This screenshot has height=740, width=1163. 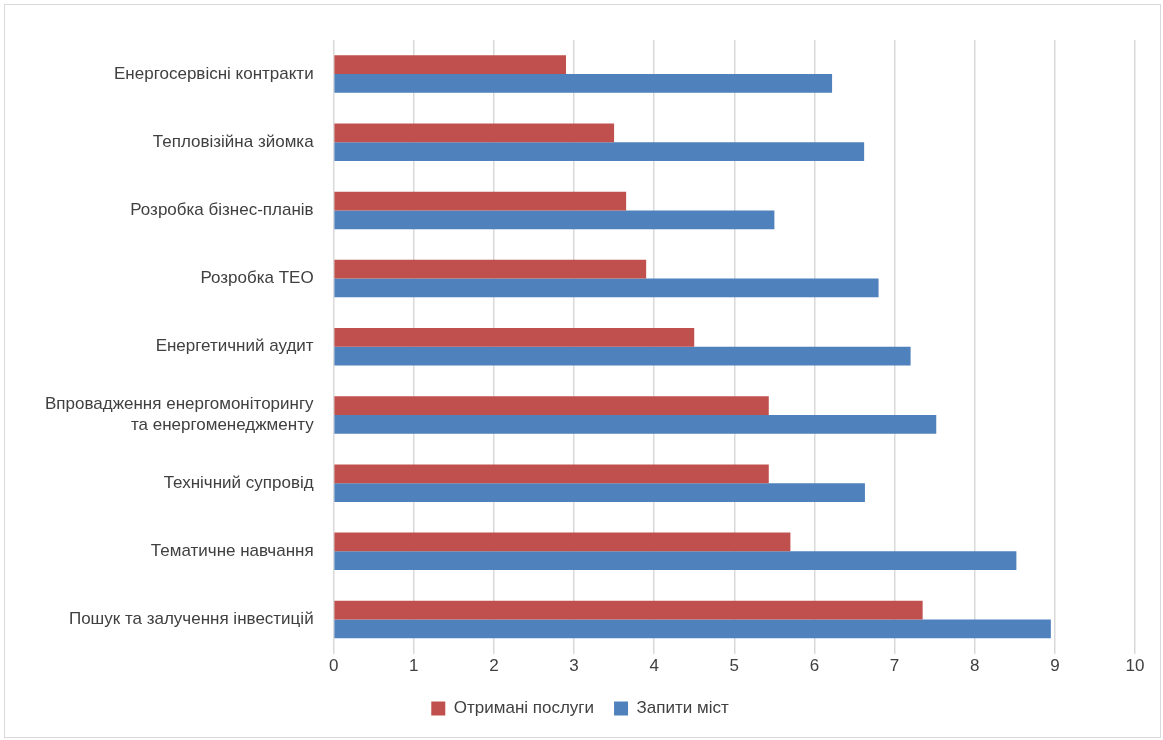 What do you see at coordinates (214, 73) in the screenshot?
I see `y-tick-label: Енергосервісні контракти` at bounding box center [214, 73].